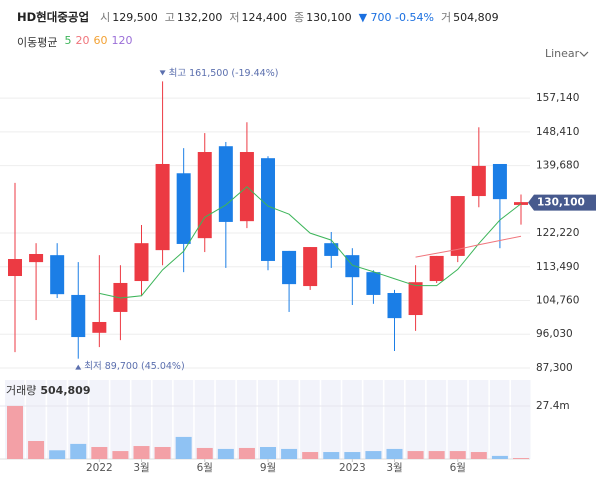 Image resolution: width=600 pixels, height=478 pixels. What do you see at coordinates (268, 468) in the screenshot?
I see `x-tick-label: 9월` at bounding box center [268, 468].